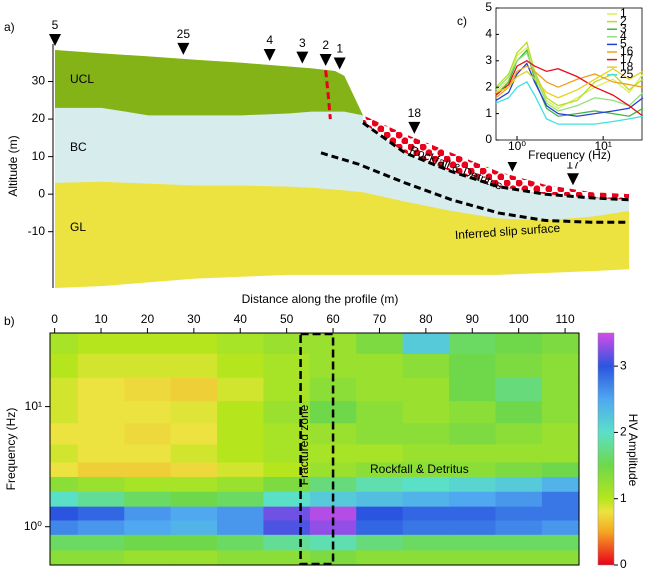 The image size is (647, 568). What do you see at coordinates (488, 34) in the screenshot?
I see `y-tick-label: 4` at bounding box center [488, 34].